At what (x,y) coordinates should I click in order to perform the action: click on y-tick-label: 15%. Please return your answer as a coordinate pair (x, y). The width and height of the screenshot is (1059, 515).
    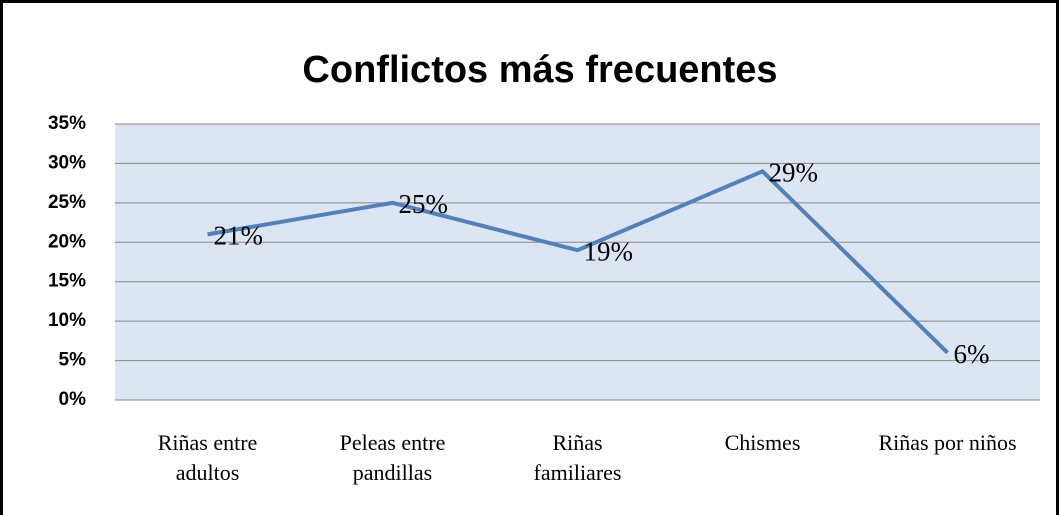
    Looking at the image, I should click on (67, 281).